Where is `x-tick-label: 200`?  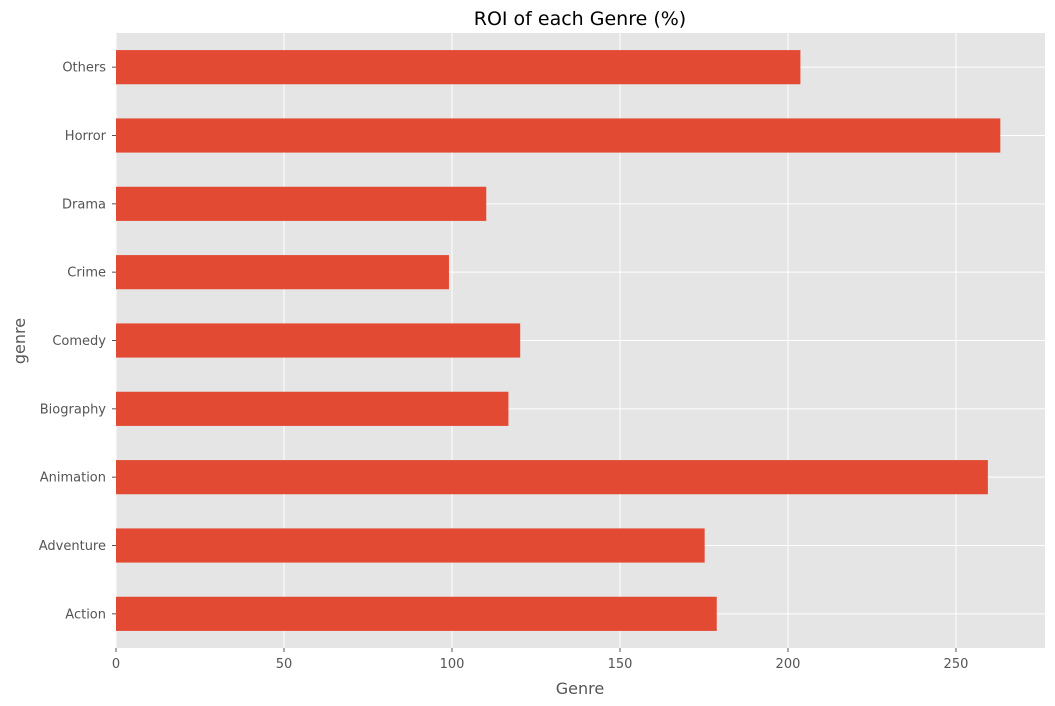 x-tick-label: 200 is located at coordinates (788, 664).